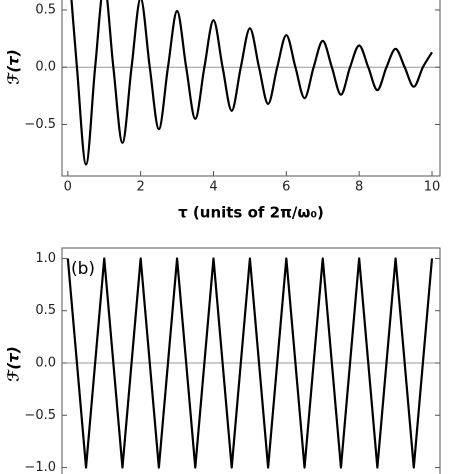 The width and height of the screenshot is (474, 474). I want to click on x-tick-label: 2, so click(141, 187).